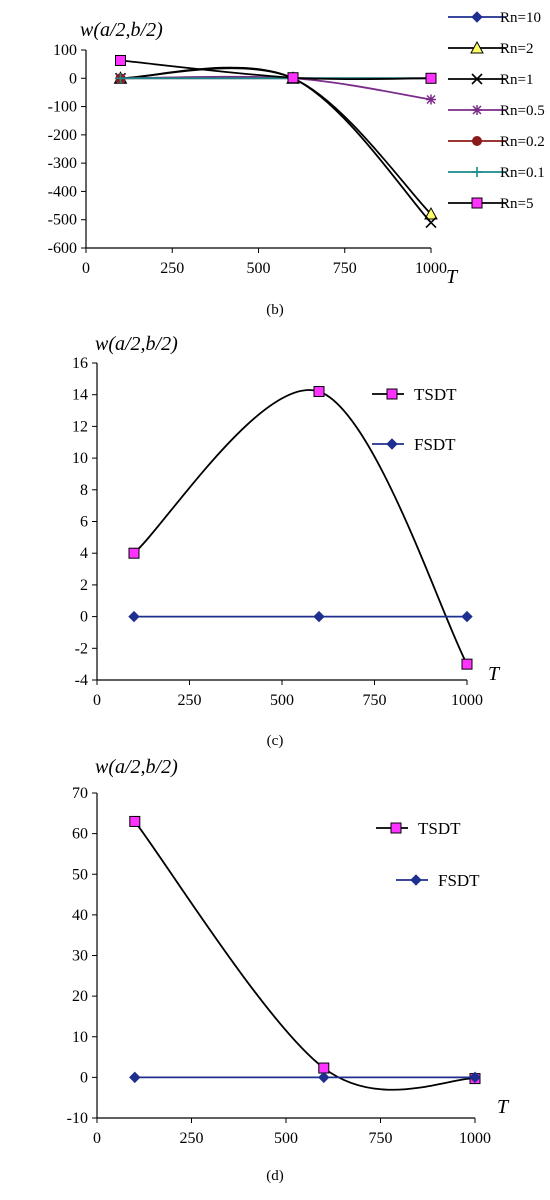 The width and height of the screenshot is (550, 1200). Describe the element at coordinates (275, 741) in the screenshot. I see `panel-caption: (c)` at that location.